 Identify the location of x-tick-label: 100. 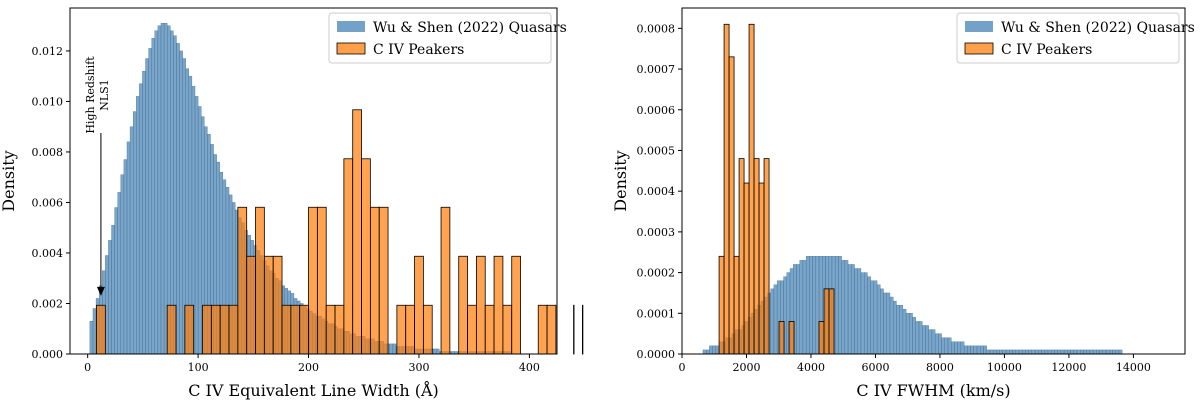
(198, 367).